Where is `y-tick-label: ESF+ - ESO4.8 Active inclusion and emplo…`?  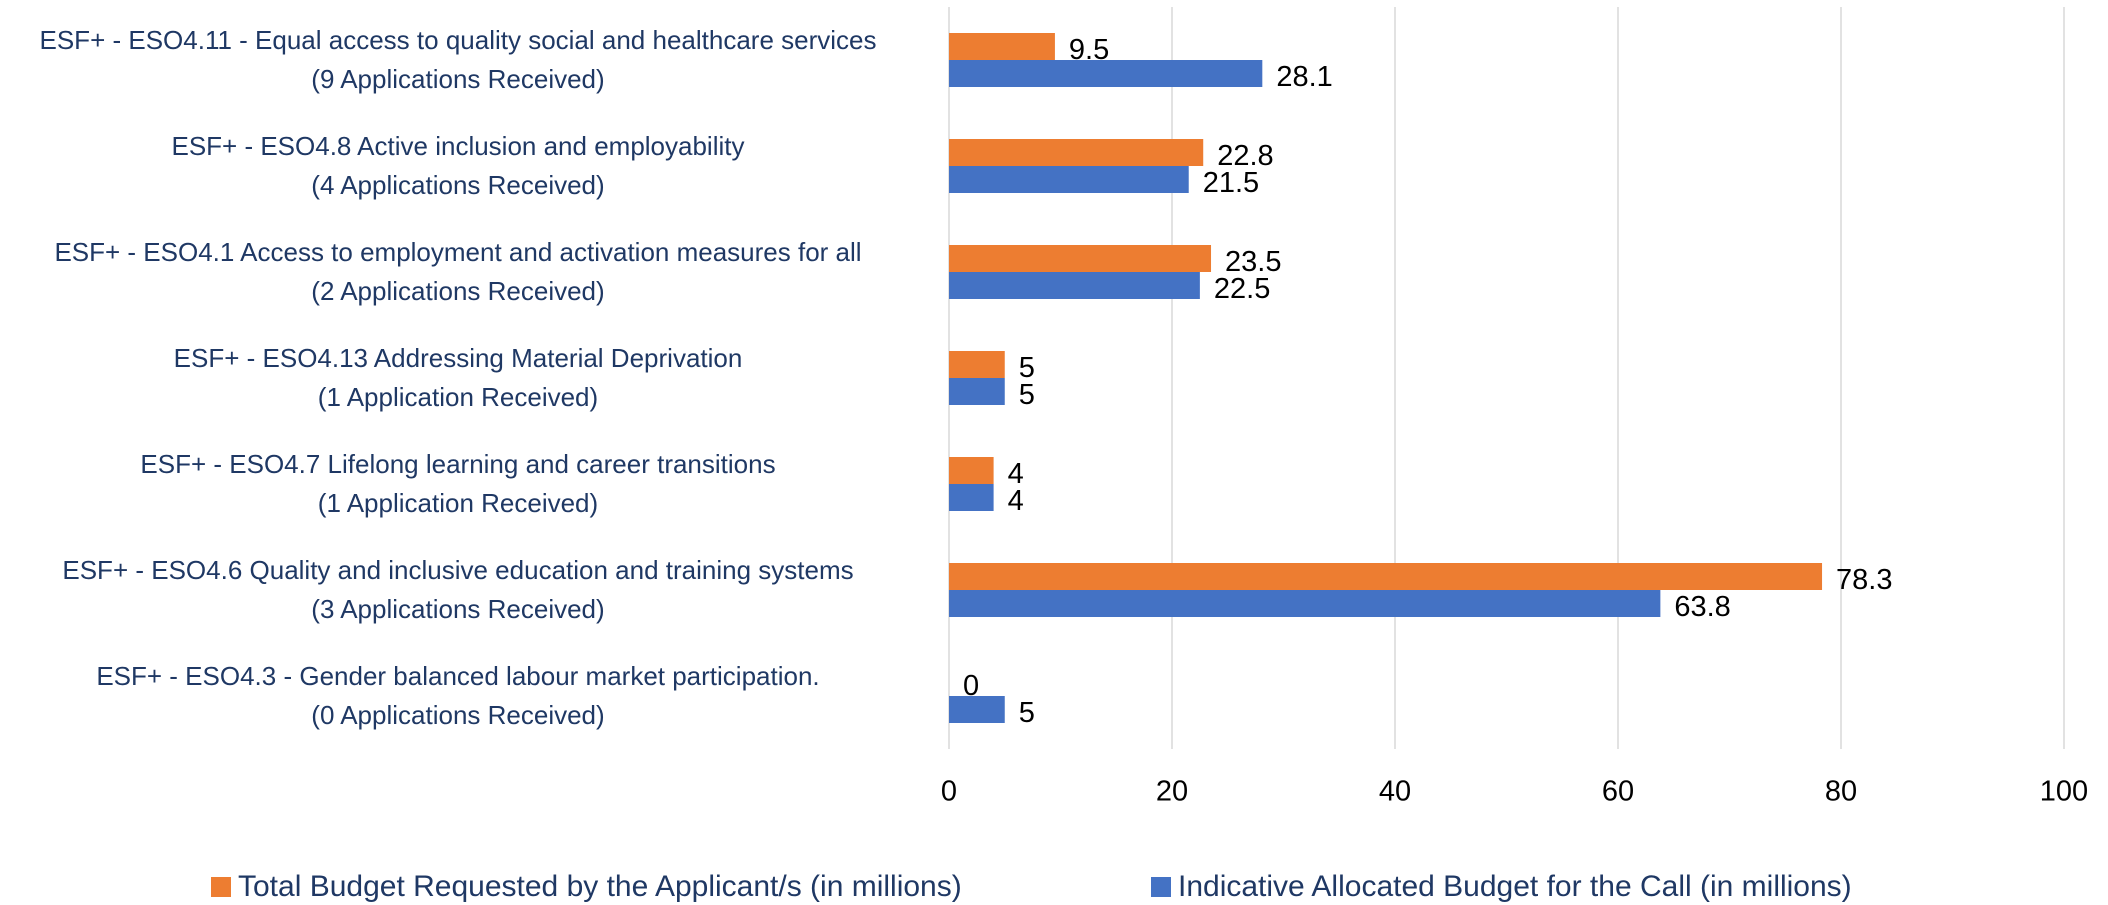 y-tick-label: ESF+ - ESO4.8 Active inclusion and emplo… is located at coordinates (458, 165).